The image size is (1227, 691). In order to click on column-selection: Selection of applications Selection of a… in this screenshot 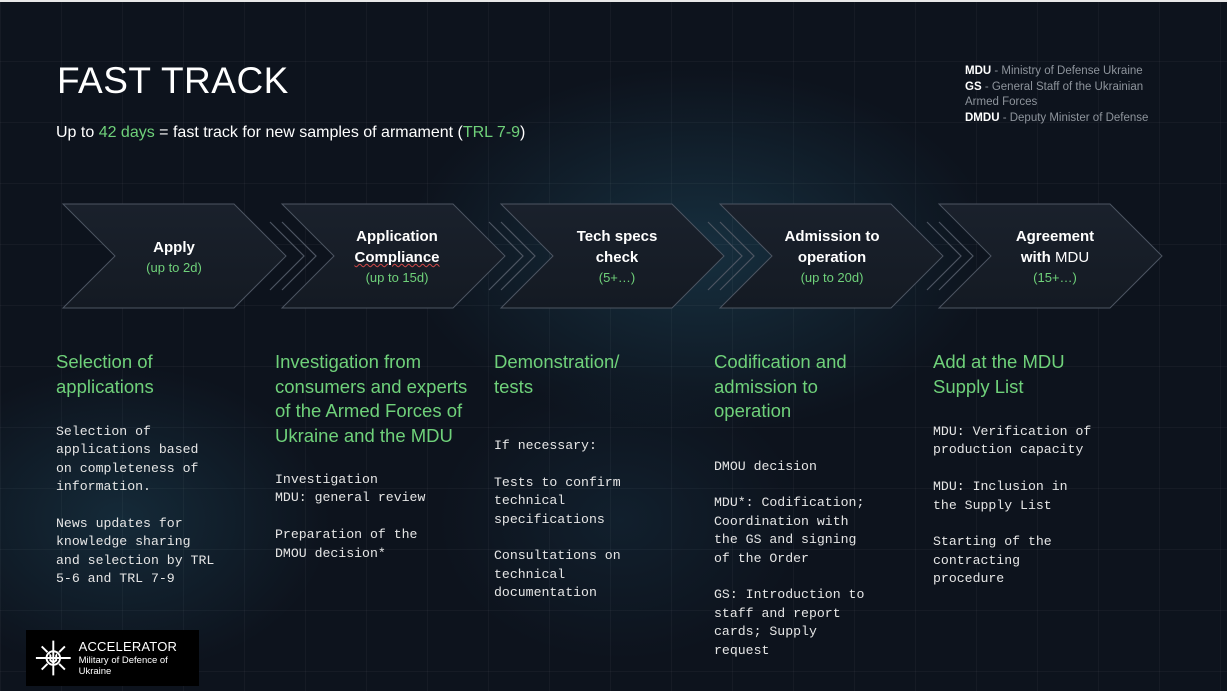, I will do `click(156, 469)`.